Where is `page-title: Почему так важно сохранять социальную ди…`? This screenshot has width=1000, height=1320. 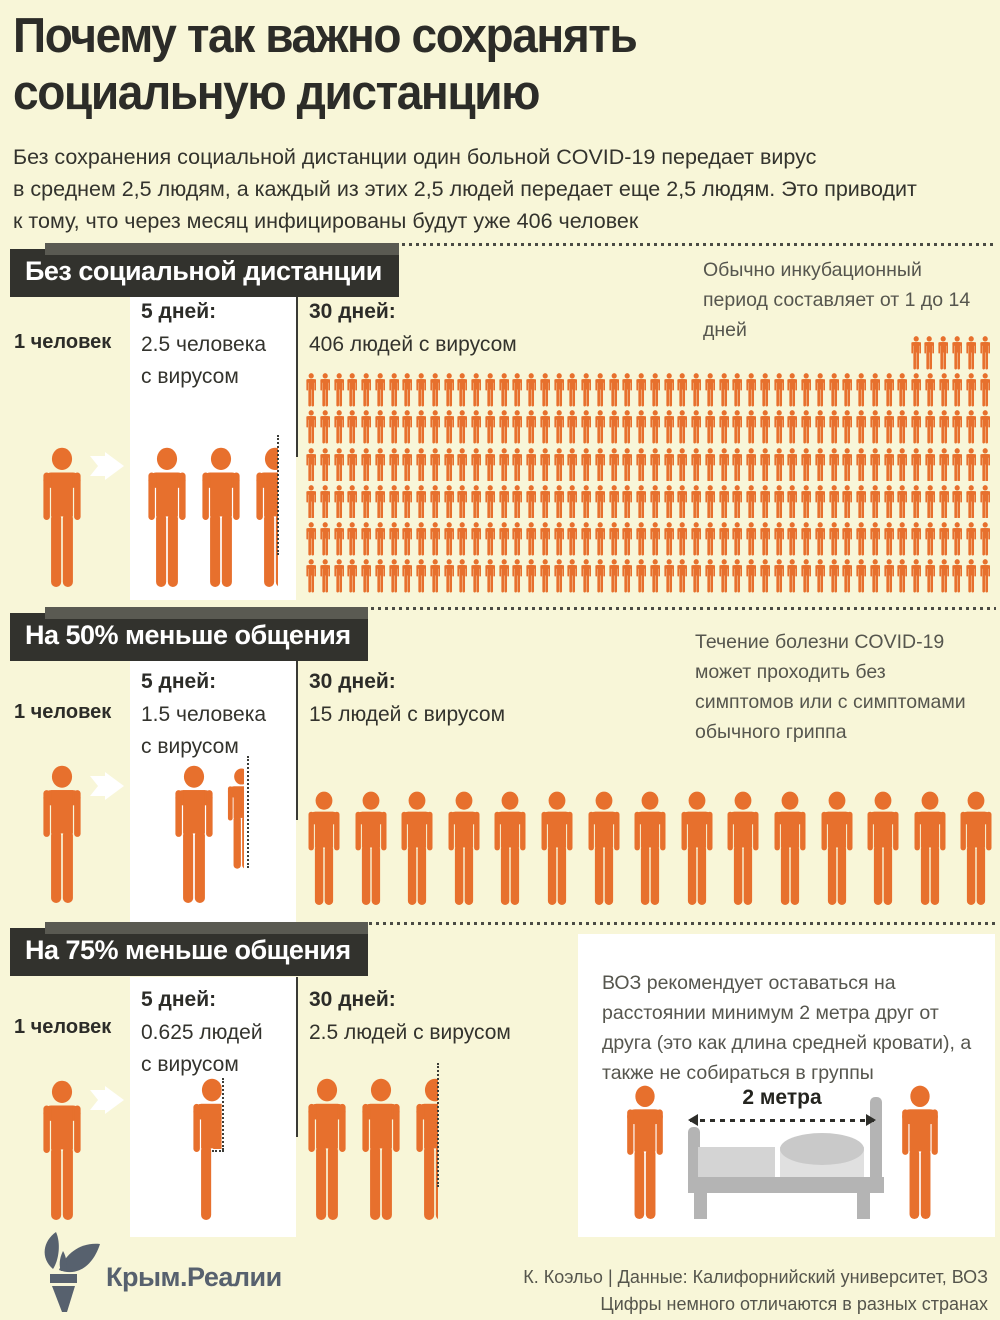 page-title: Почему так важно сохранять социальную ди… is located at coordinates (325, 65).